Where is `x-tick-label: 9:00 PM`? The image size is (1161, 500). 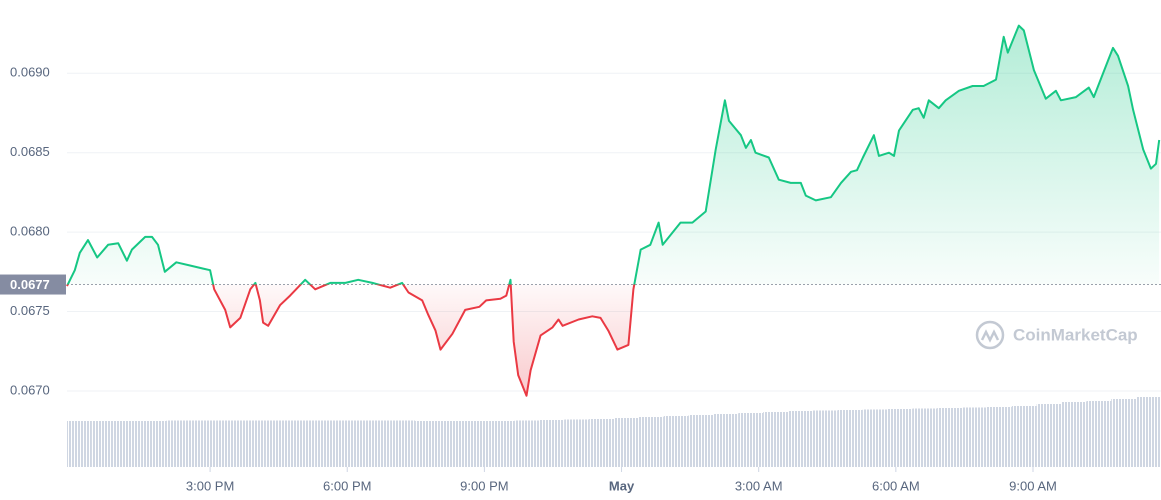
x-tick-label: 9:00 PM is located at coordinates (484, 485).